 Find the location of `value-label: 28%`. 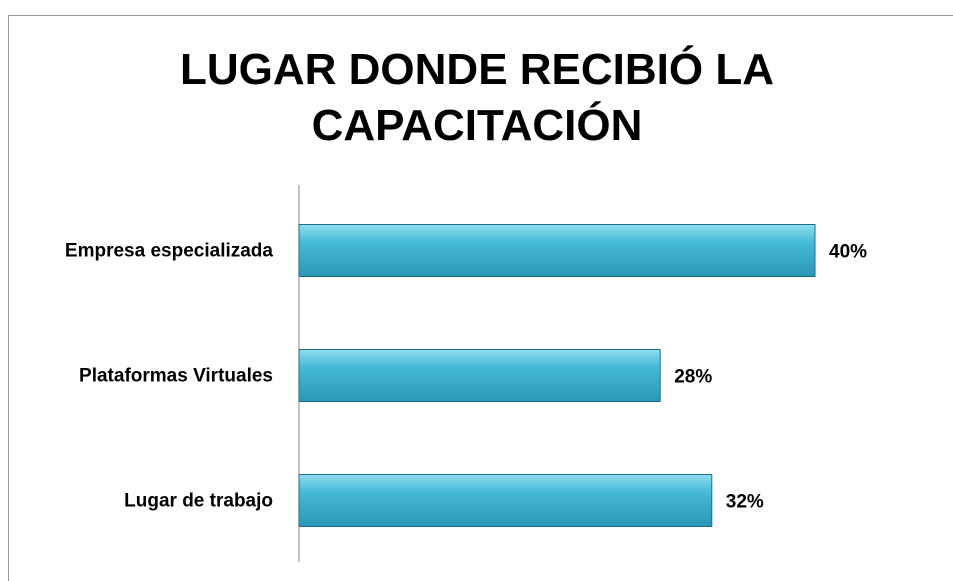

value-label: 28% is located at coordinates (693, 377).